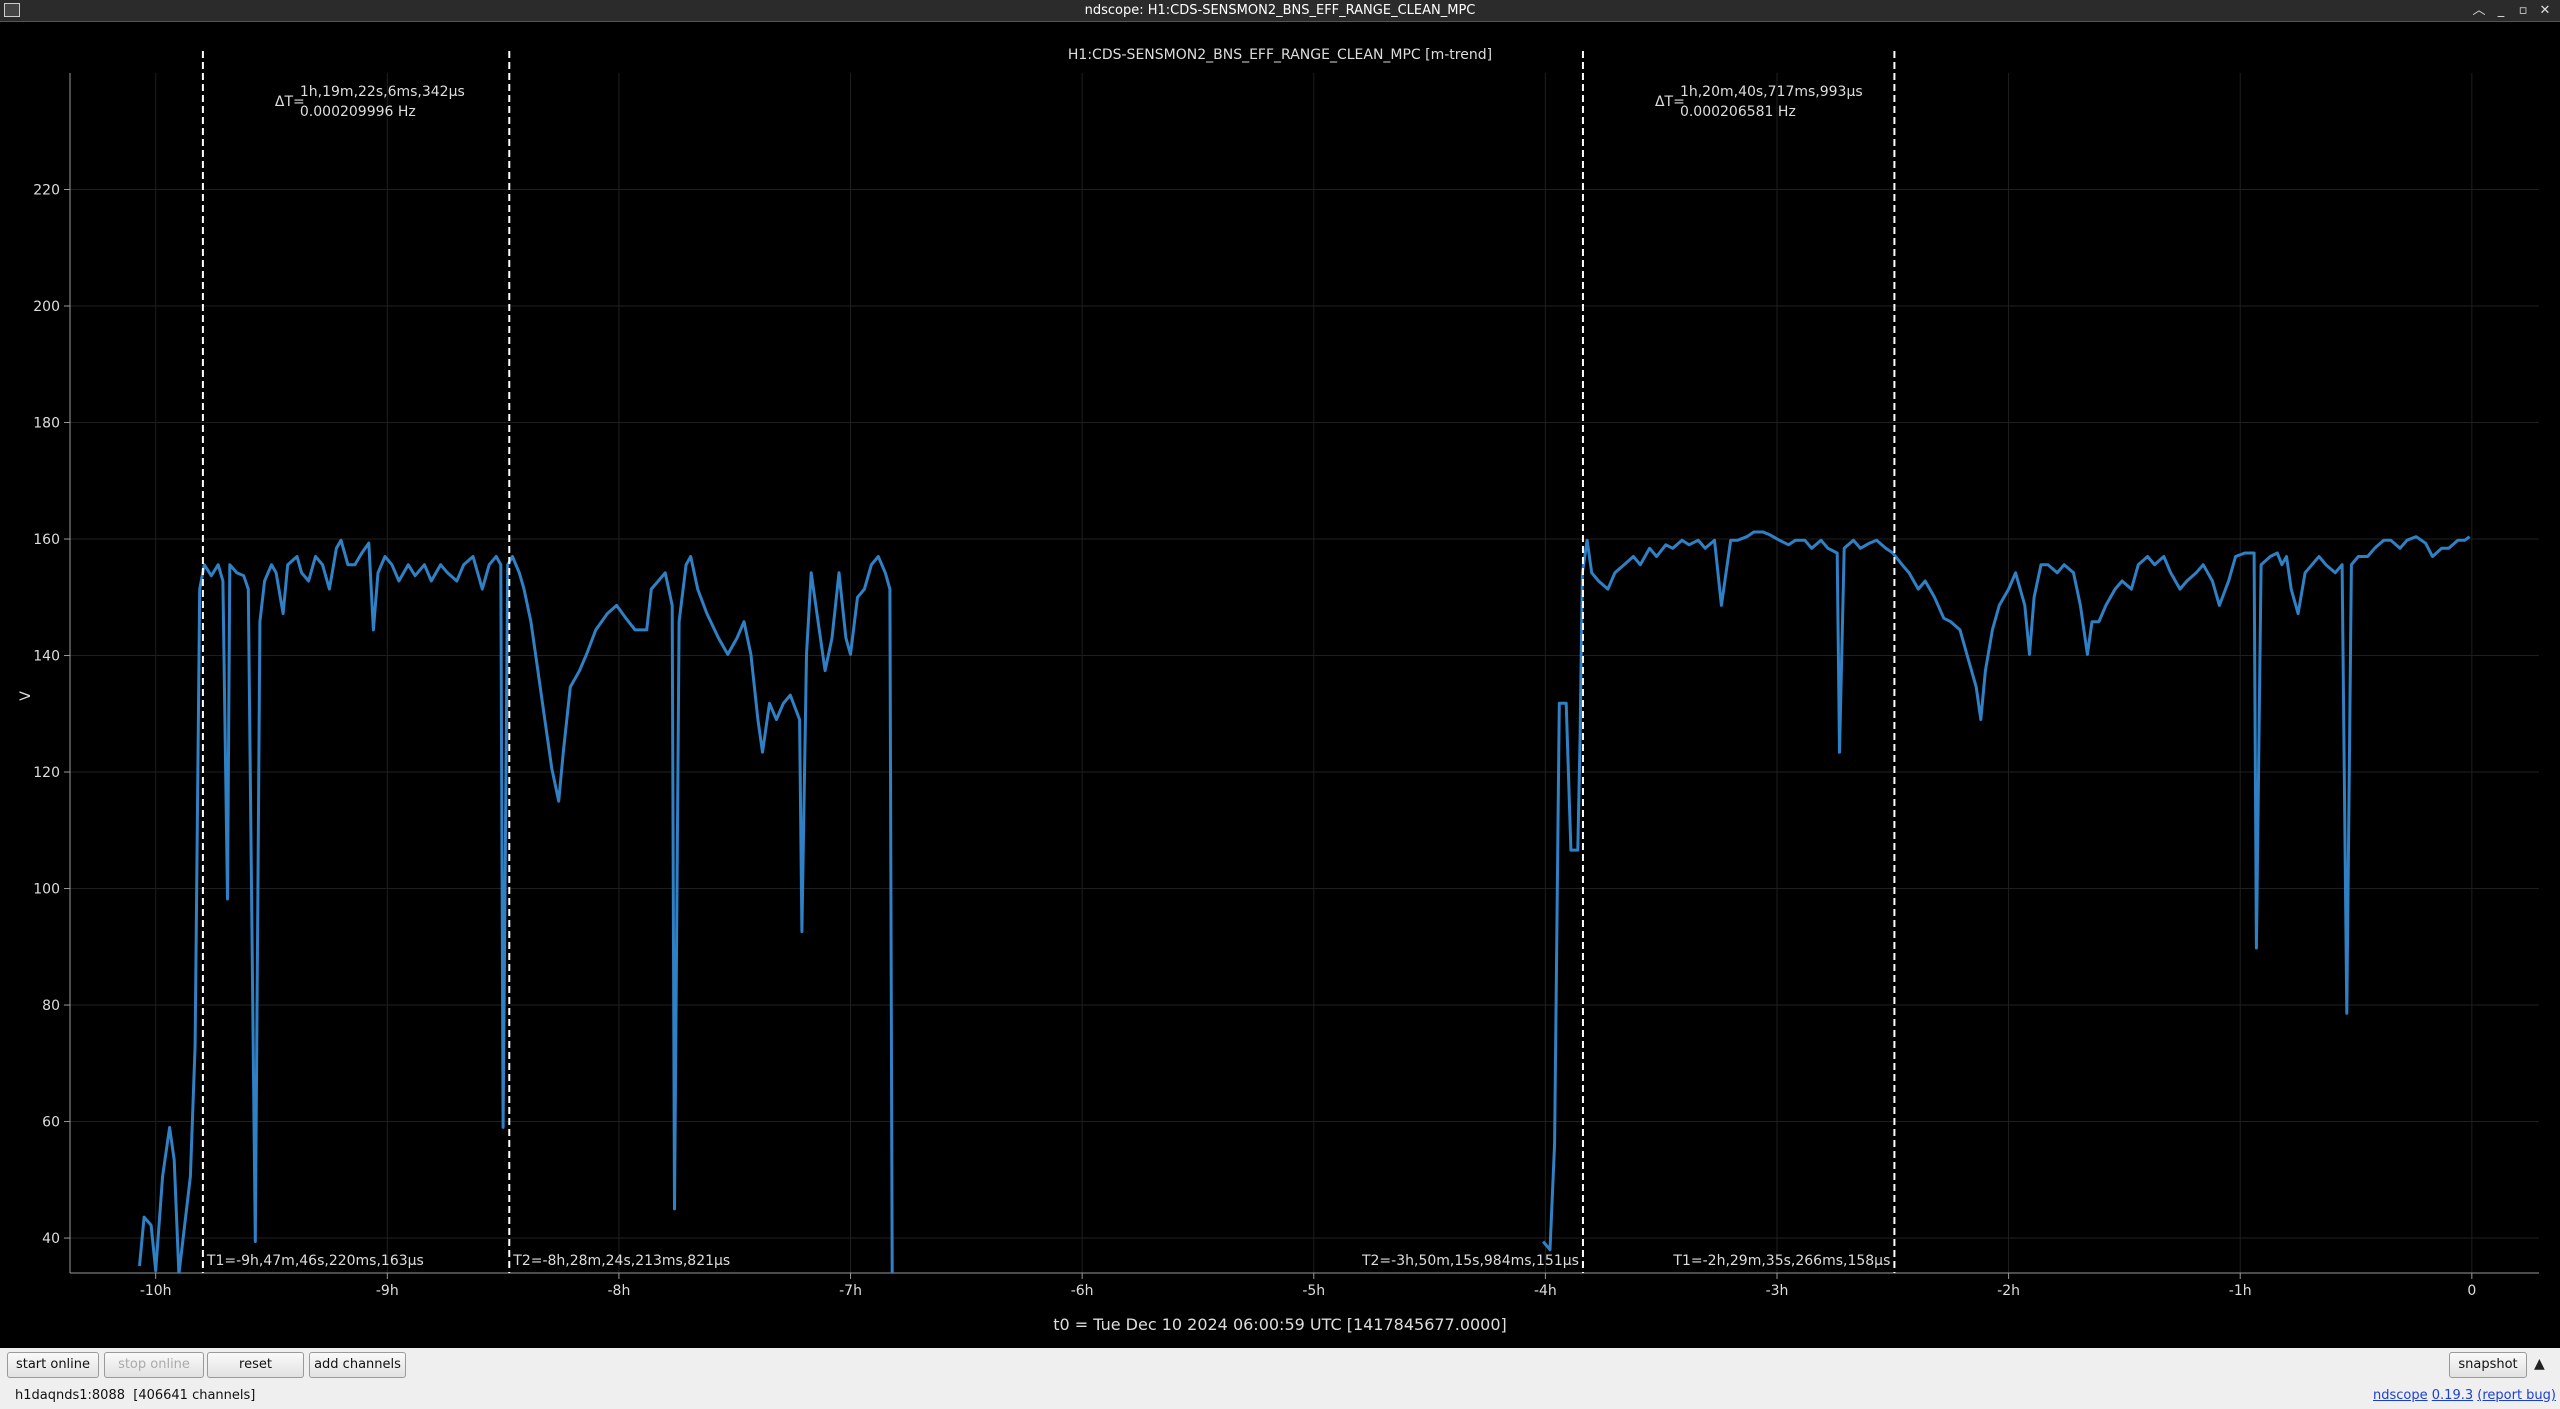 The width and height of the screenshot is (2560, 1409). Describe the element at coordinates (357, 1365) in the screenshot. I see `toolbar-button: add channels` at that location.